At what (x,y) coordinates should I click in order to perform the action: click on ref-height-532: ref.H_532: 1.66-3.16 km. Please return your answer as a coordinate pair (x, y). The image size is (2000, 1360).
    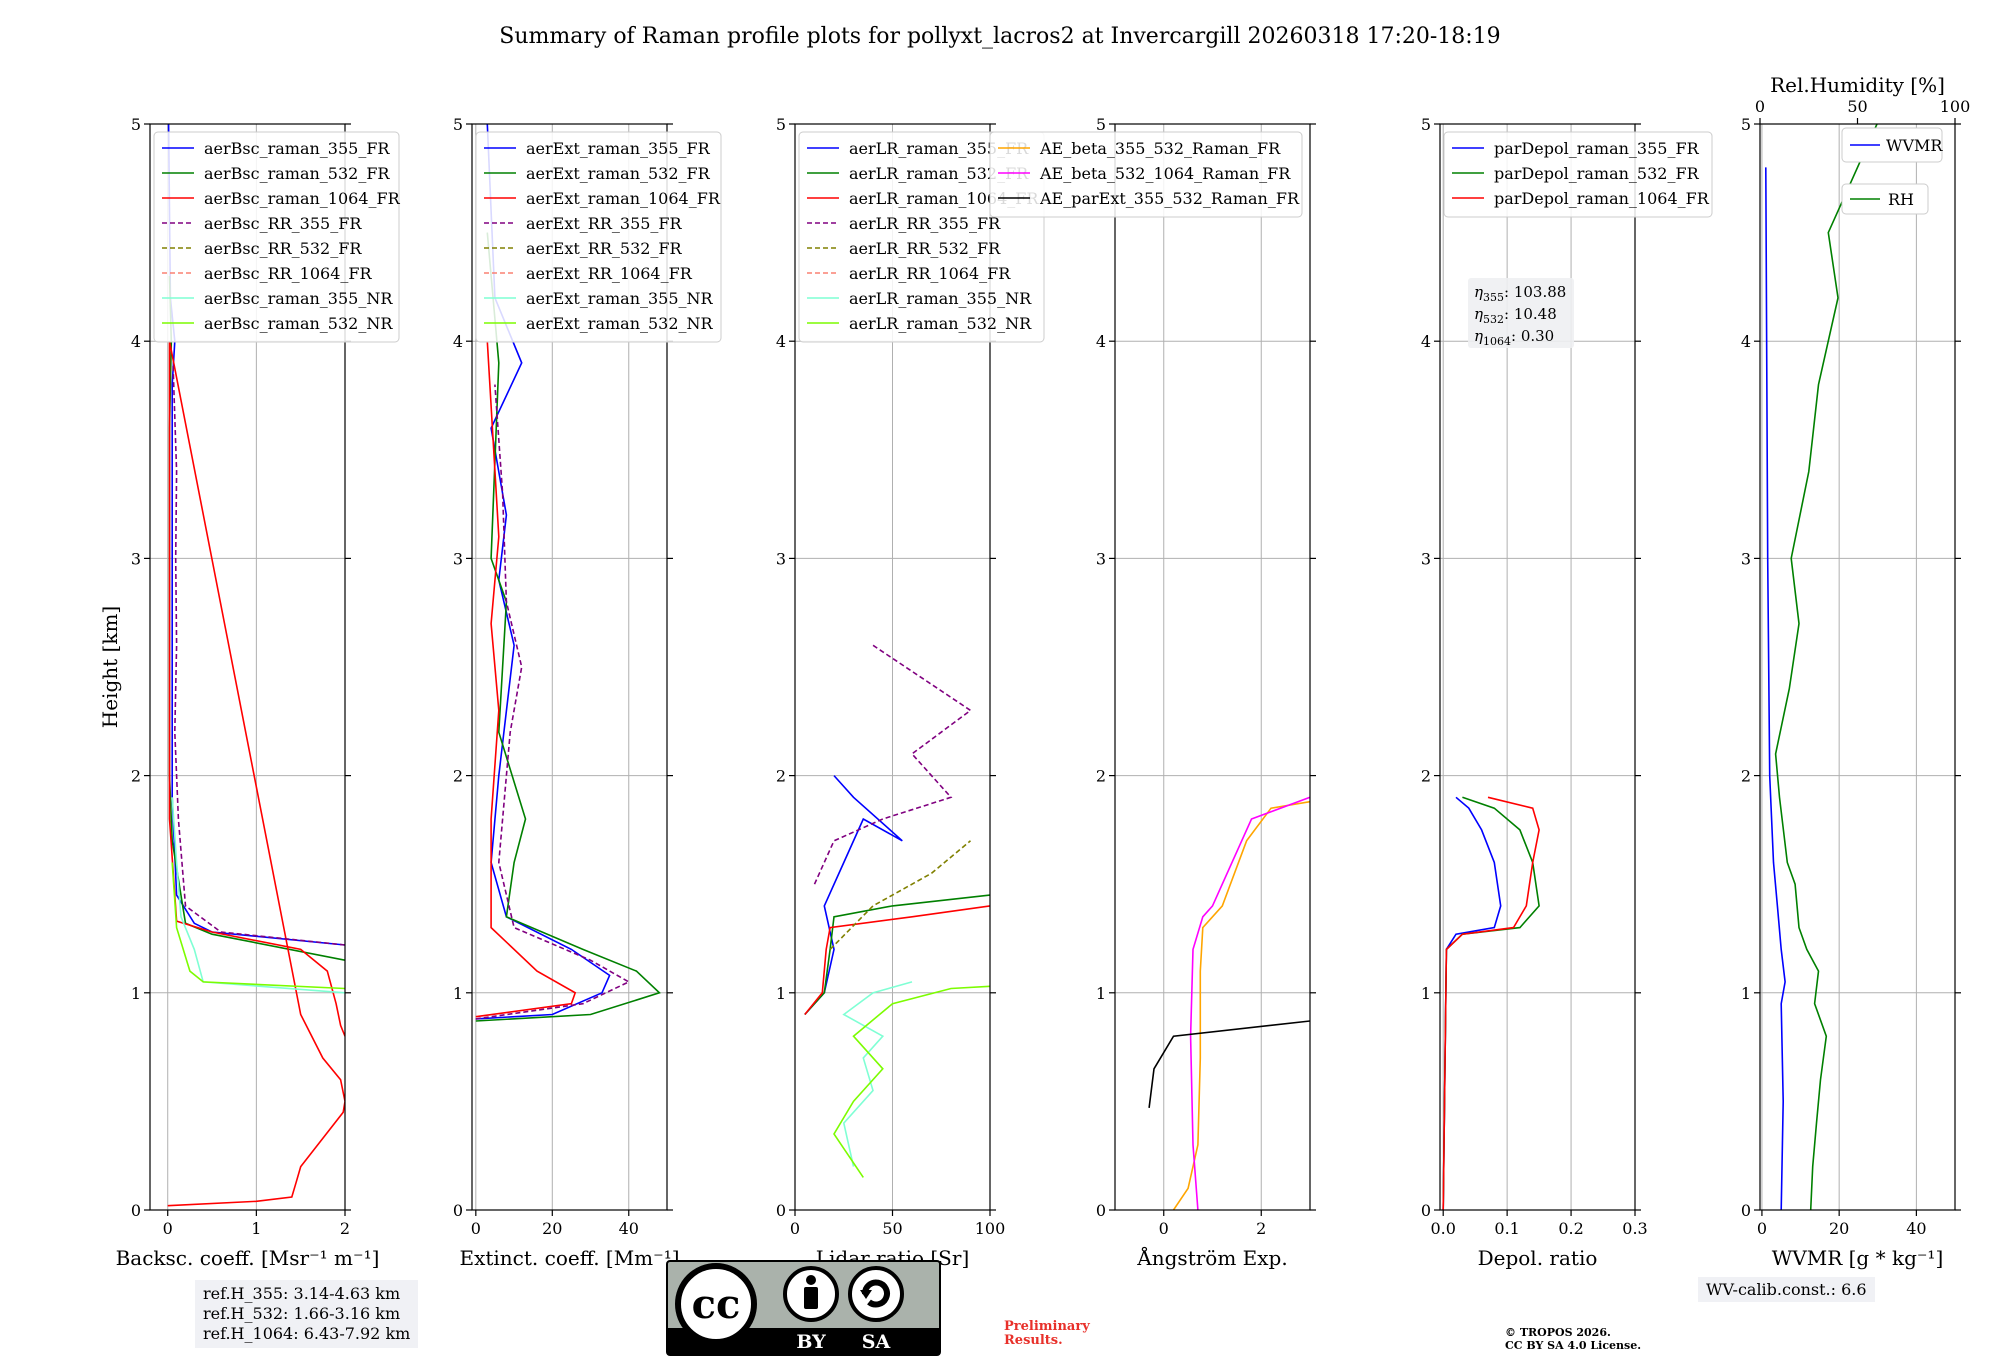
    Looking at the image, I should click on (302, 1313).